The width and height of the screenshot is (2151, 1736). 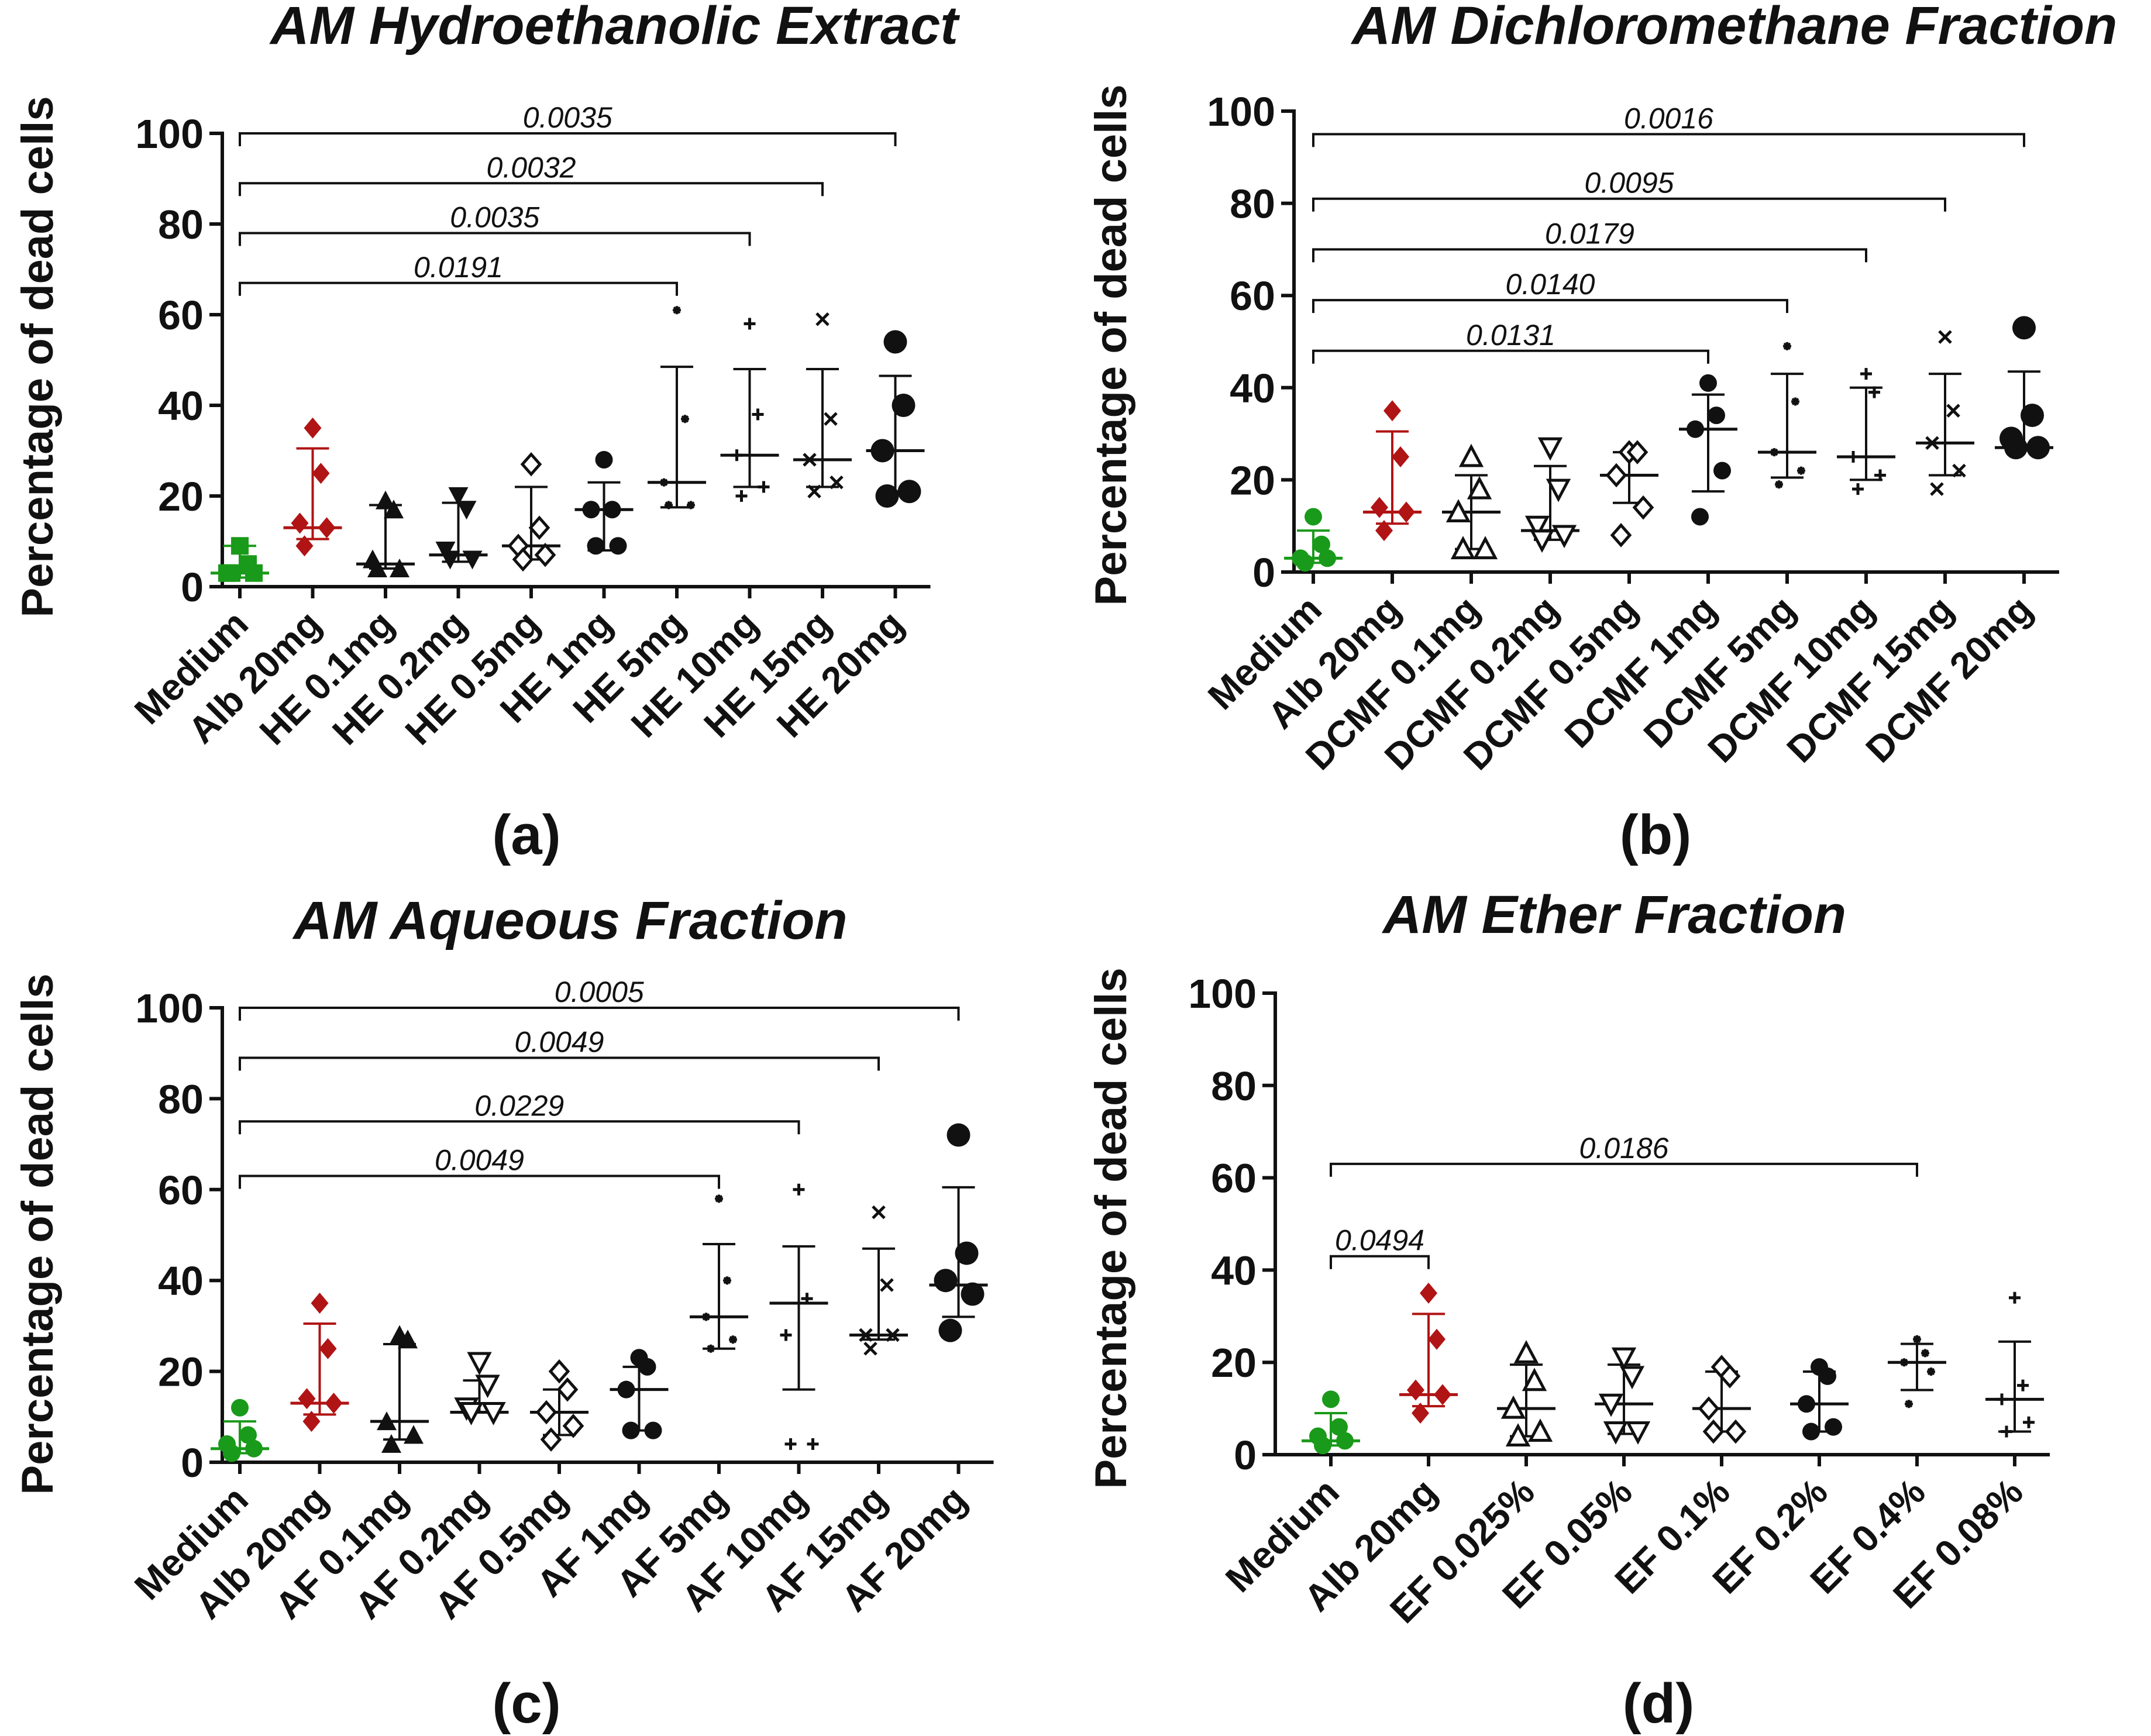 What do you see at coordinates (526, 835) in the screenshot?
I see `panel-label: (a)` at bounding box center [526, 835].